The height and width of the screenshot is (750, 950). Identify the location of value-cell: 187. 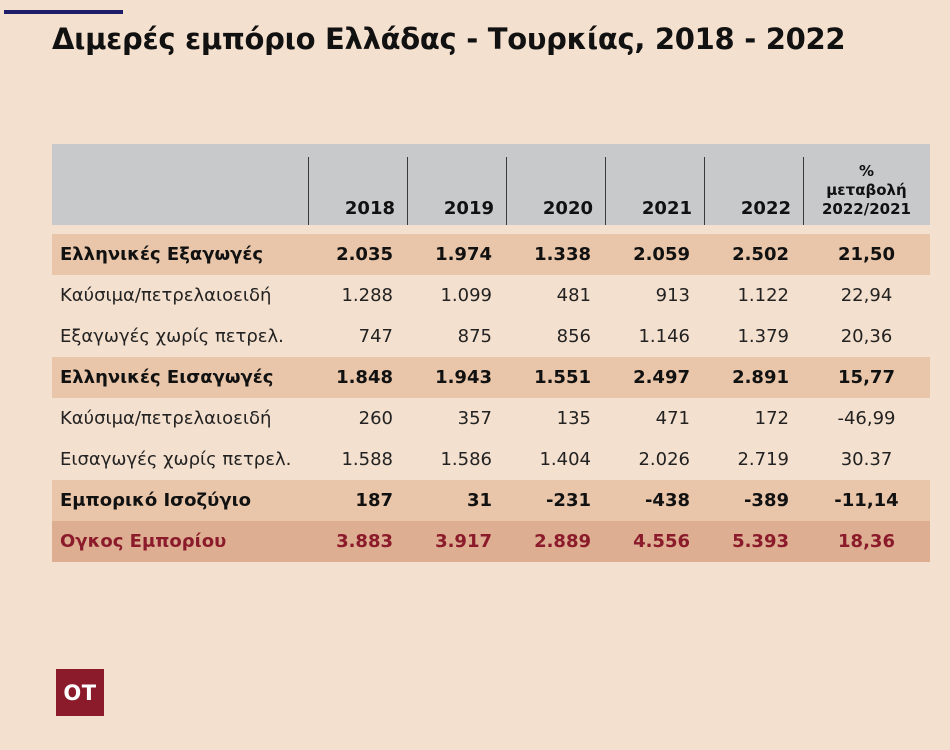
(357, 500).